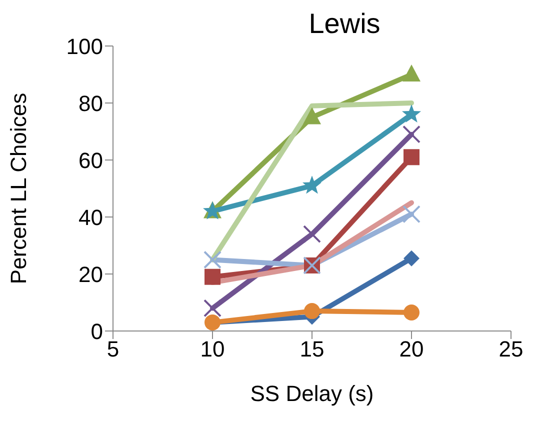  What do you see at coordinates (90, 160) in the screenshot?
I see `y-tick-label: 60` at bounding box center [90, 160].